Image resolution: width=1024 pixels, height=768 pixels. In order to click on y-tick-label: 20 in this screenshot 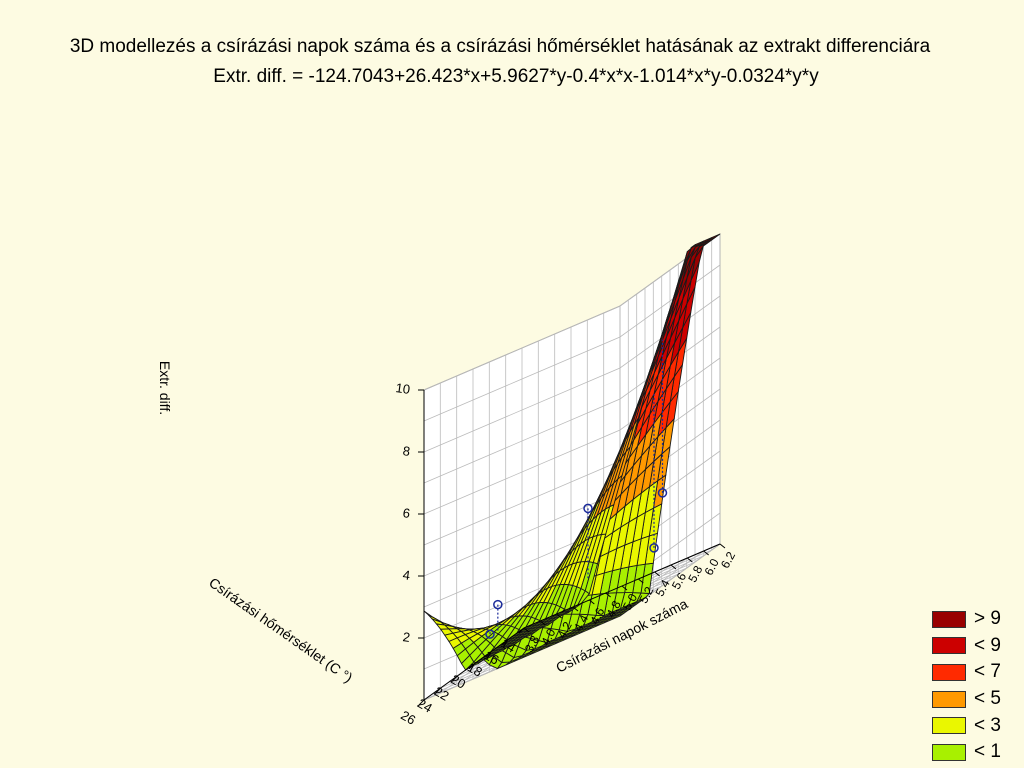, I will do `click(458, 681)`.